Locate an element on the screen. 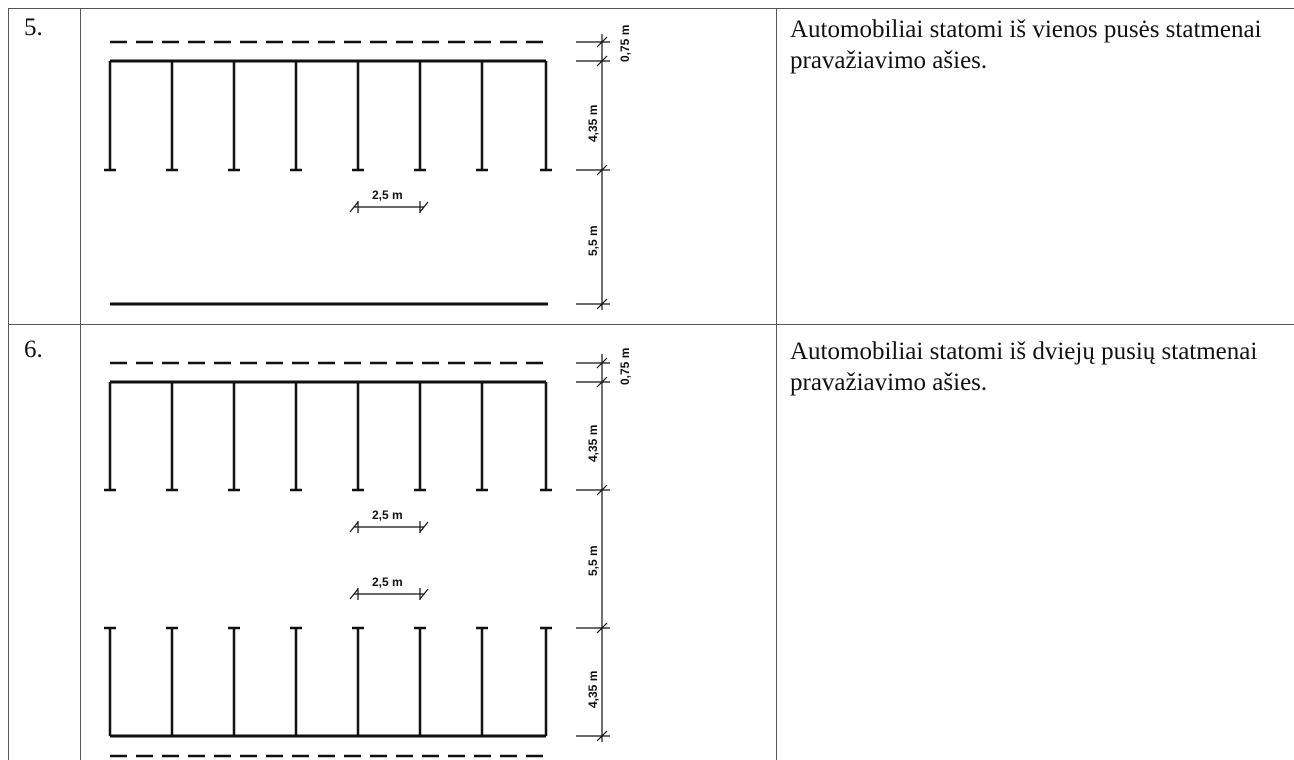 Image resolution: width=1294 pixels, height=760 pixels. table-col-divider-left is located at coordinates (8, 384).